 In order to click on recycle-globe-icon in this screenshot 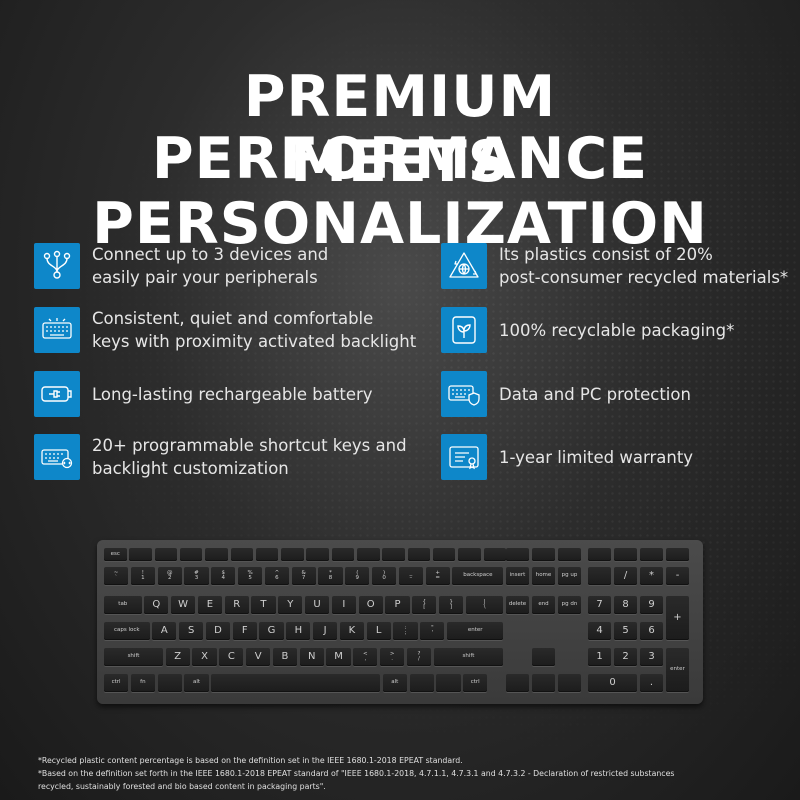, I will do `click(464, 266)`.